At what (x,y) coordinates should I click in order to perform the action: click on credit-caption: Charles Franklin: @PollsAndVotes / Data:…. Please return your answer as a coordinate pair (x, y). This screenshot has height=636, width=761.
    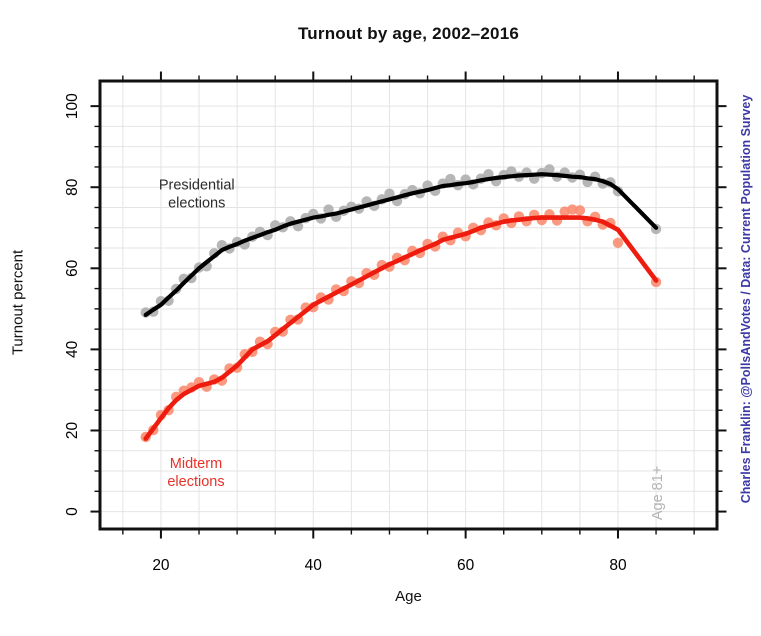
    Looking at the image, I should click on (746, 299).